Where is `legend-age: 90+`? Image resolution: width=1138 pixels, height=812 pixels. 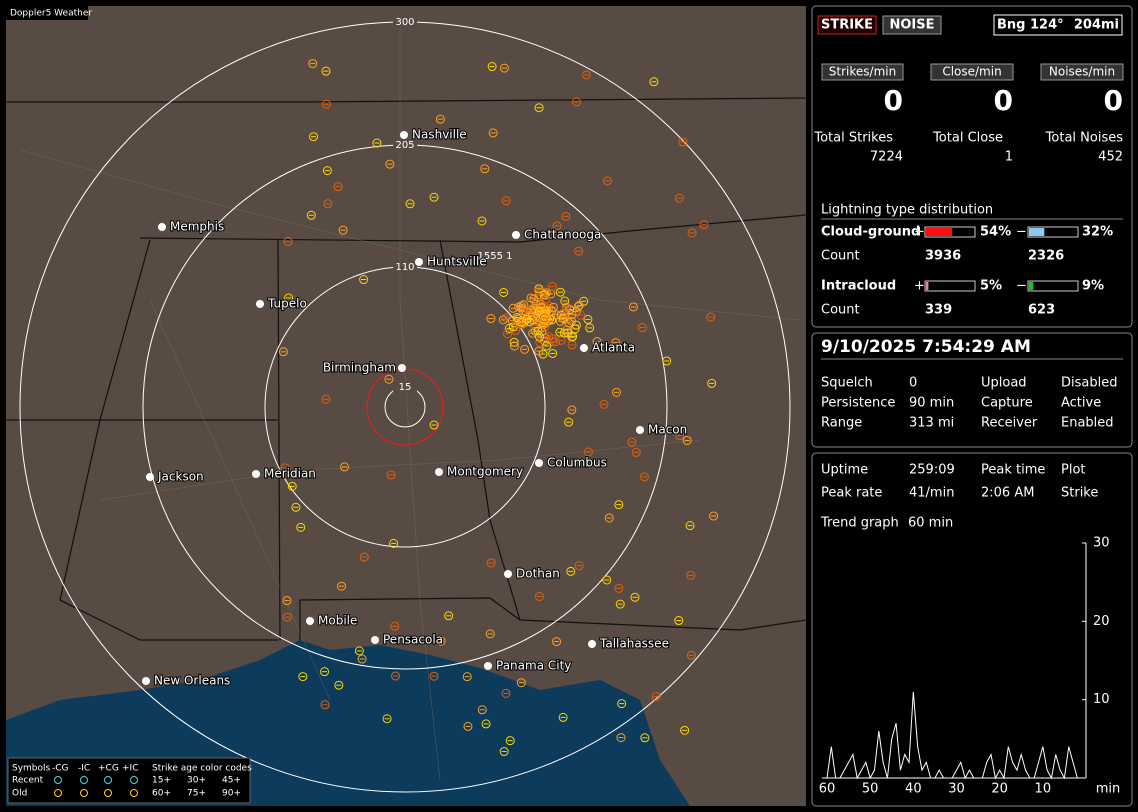
legend-age: 90+ is located at coordinates (231, 794).